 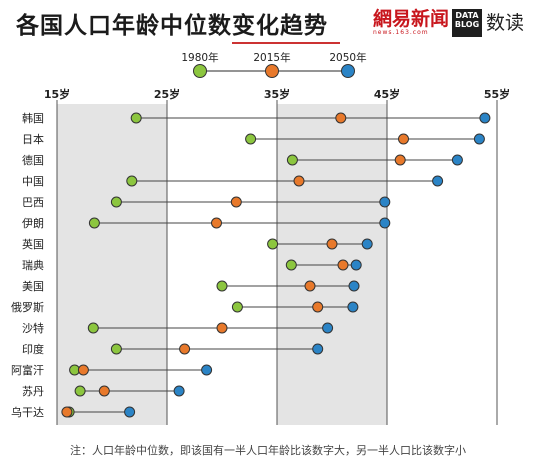 I want to click on brand-logo: 網易新闻 news.163.com, so click(x=411, y=20).